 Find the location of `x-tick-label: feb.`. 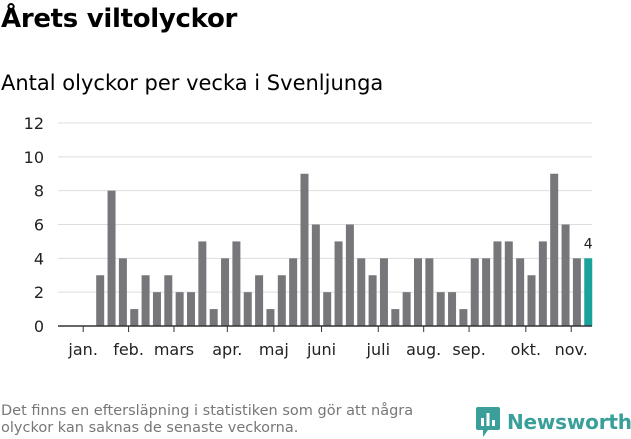

x-tick-label: feb. is located at coordinates (128, 349).